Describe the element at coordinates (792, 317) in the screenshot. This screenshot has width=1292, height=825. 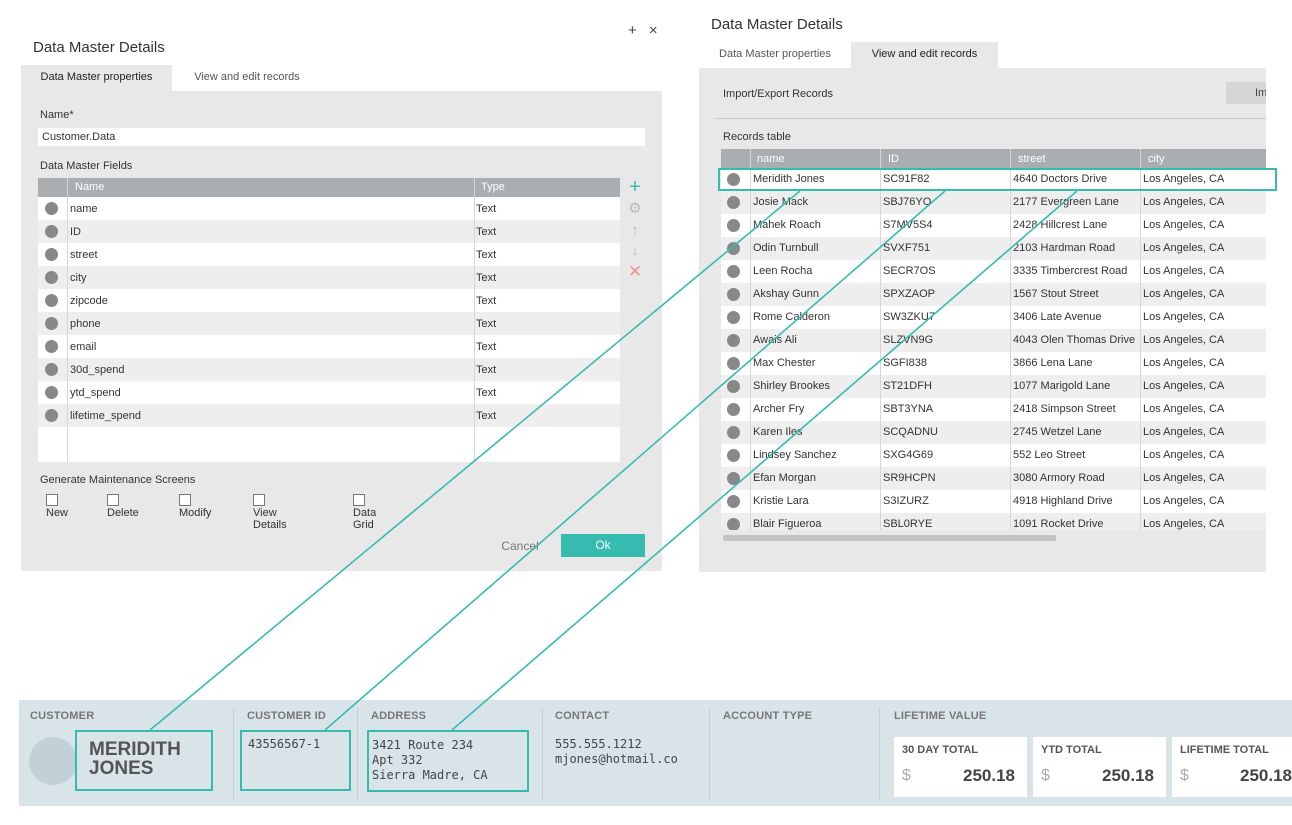
I see `record-name: Rome Calderon` at that location.